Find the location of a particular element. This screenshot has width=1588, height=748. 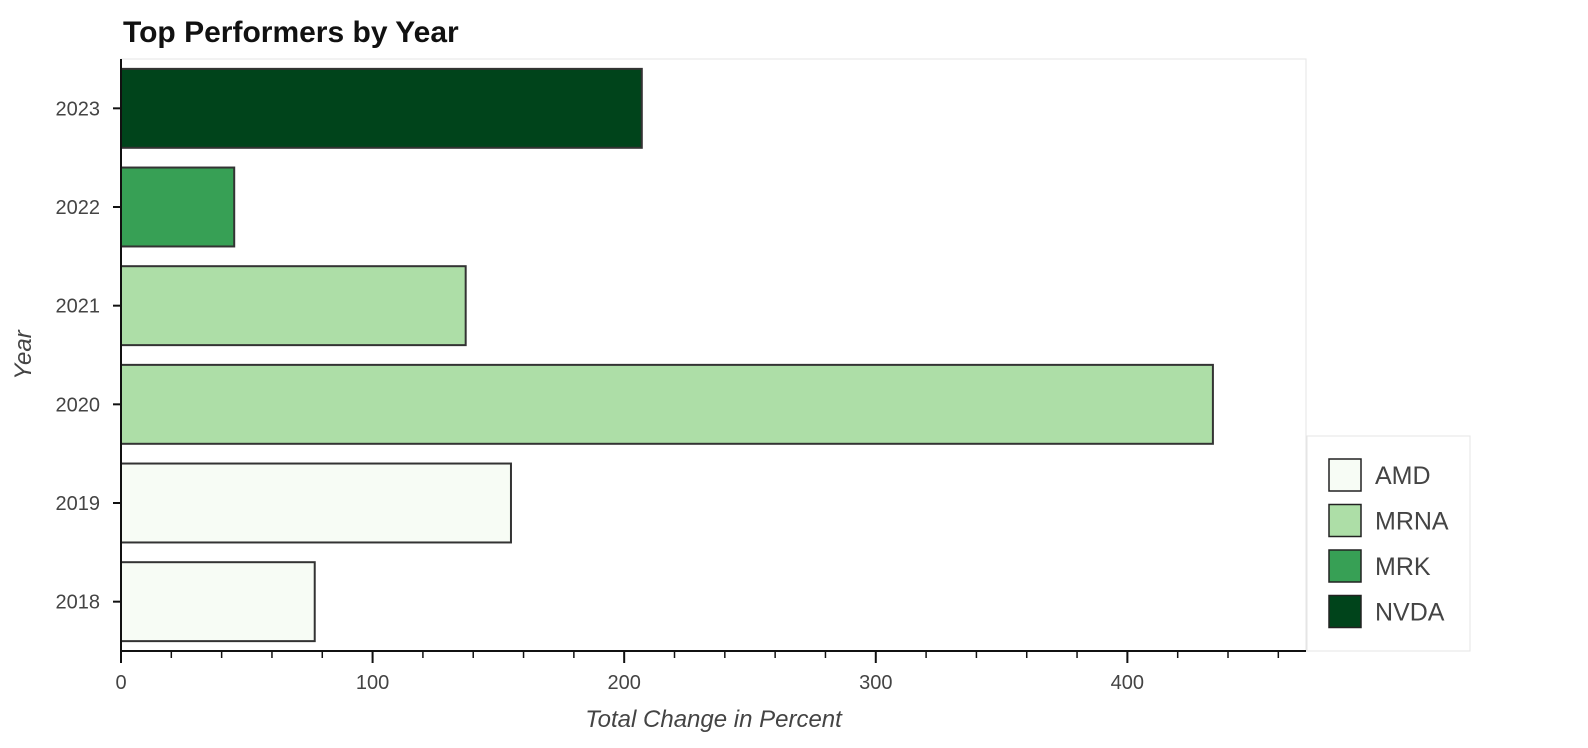

legend-label: MRNA is located at coordinates (1412, 522).